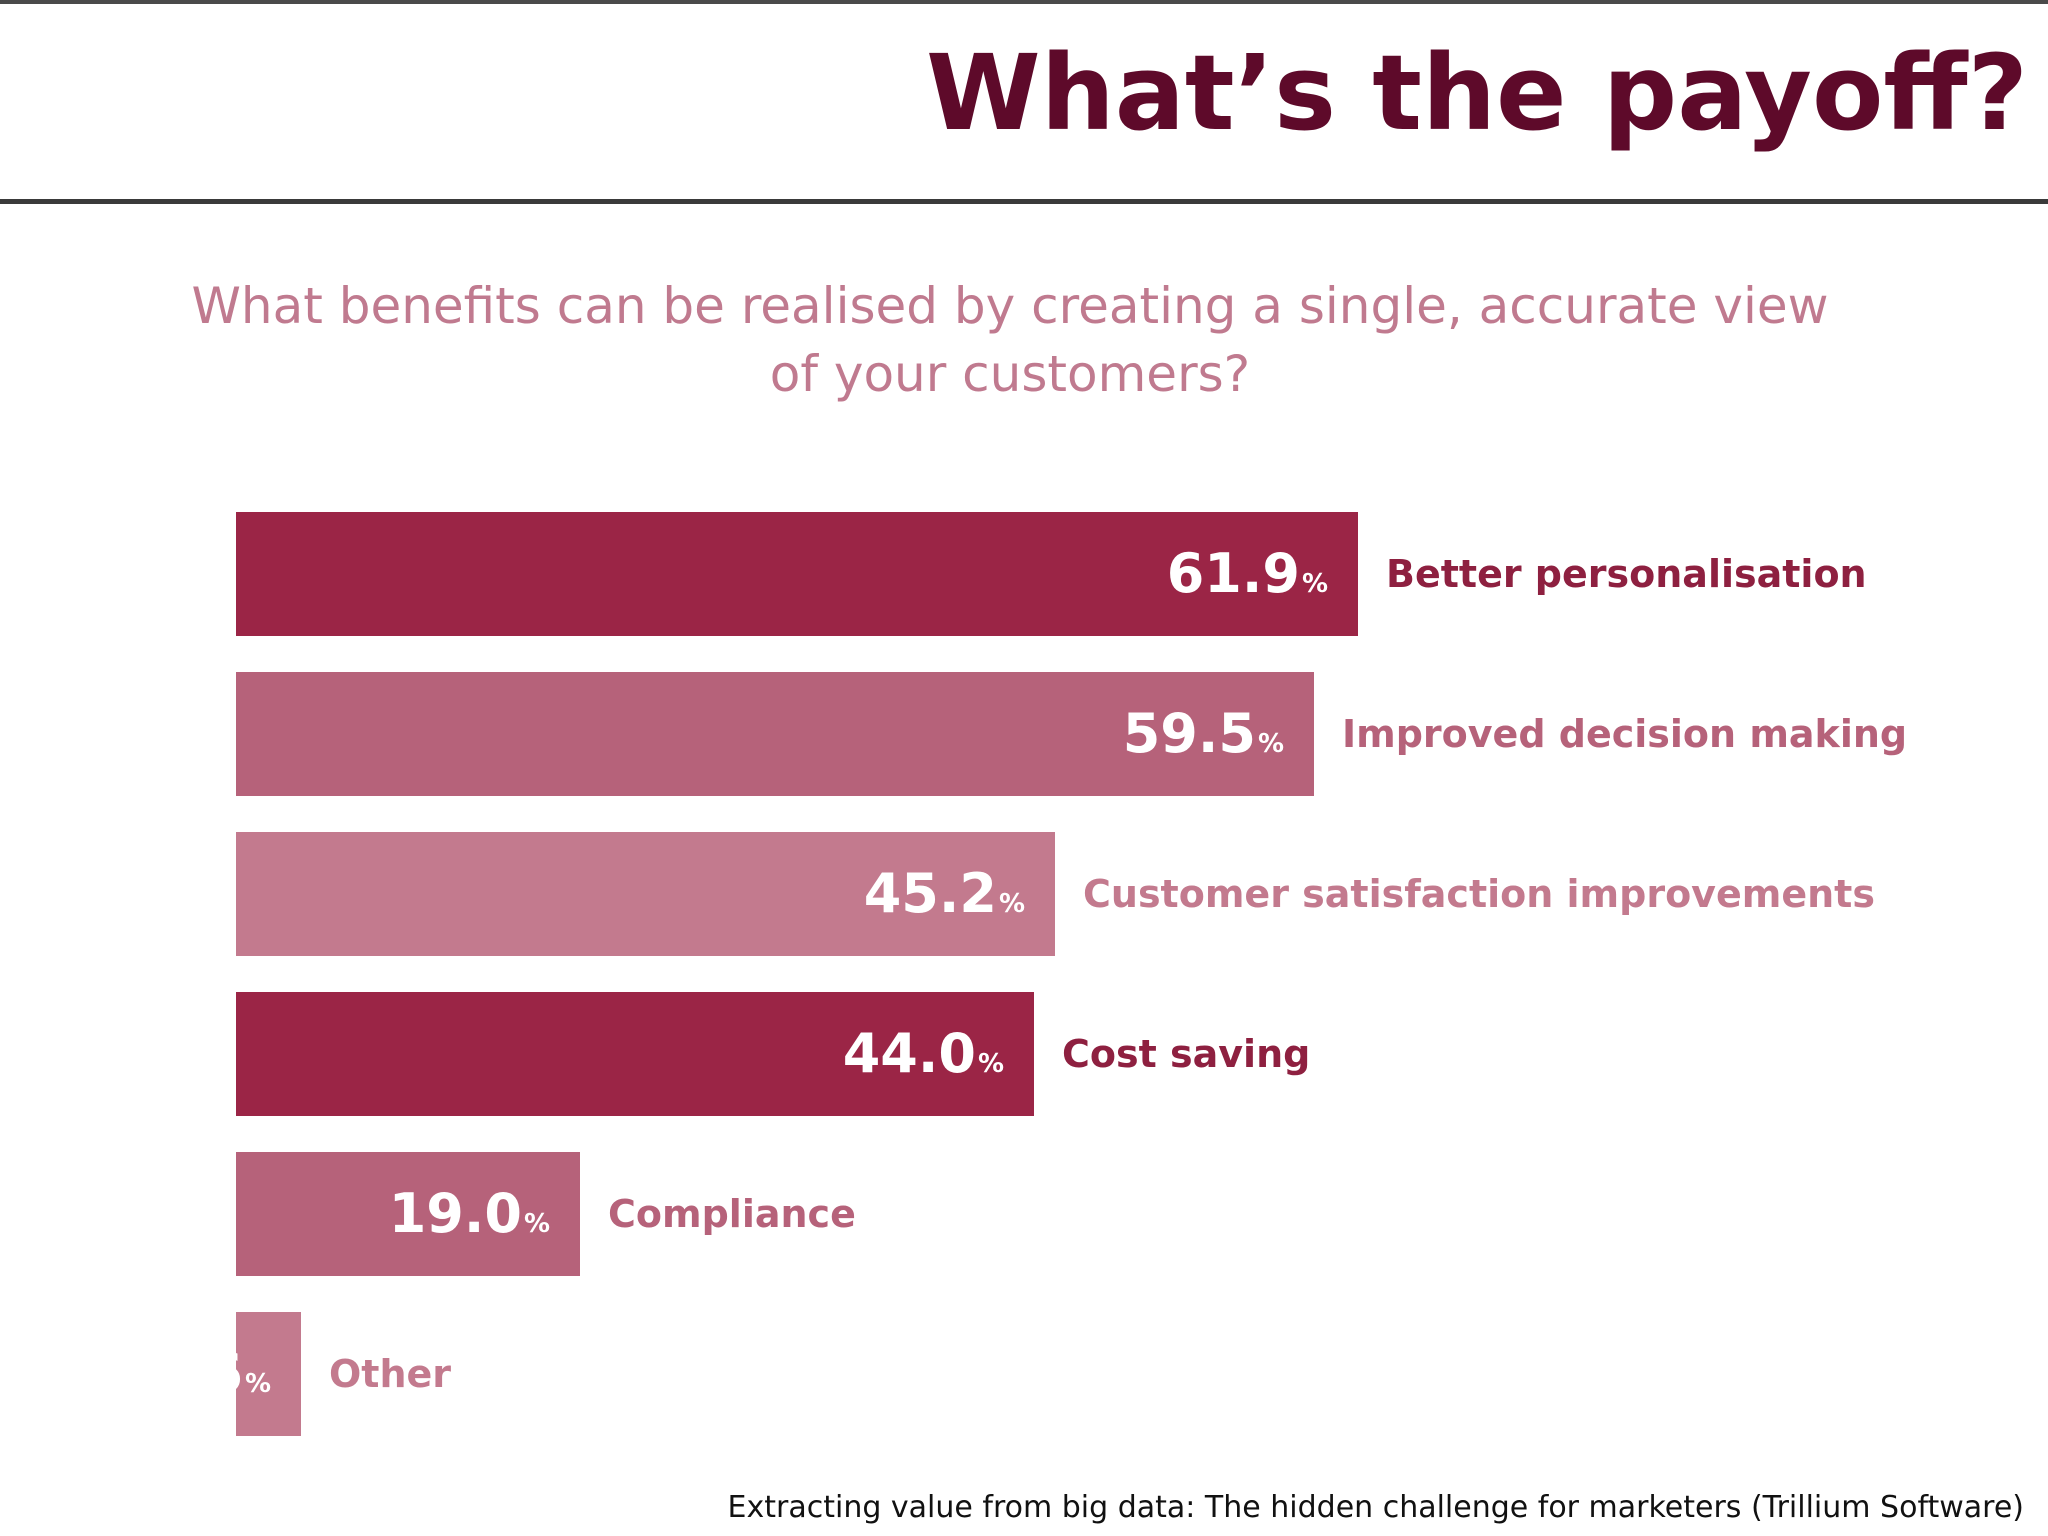 The width and height of the screenshot is (2048, 1536). What do you see at coordinates (1626, 574) in the screenshot?
I see `category-label: Better personalisation` at bounding box center [1626, 574].